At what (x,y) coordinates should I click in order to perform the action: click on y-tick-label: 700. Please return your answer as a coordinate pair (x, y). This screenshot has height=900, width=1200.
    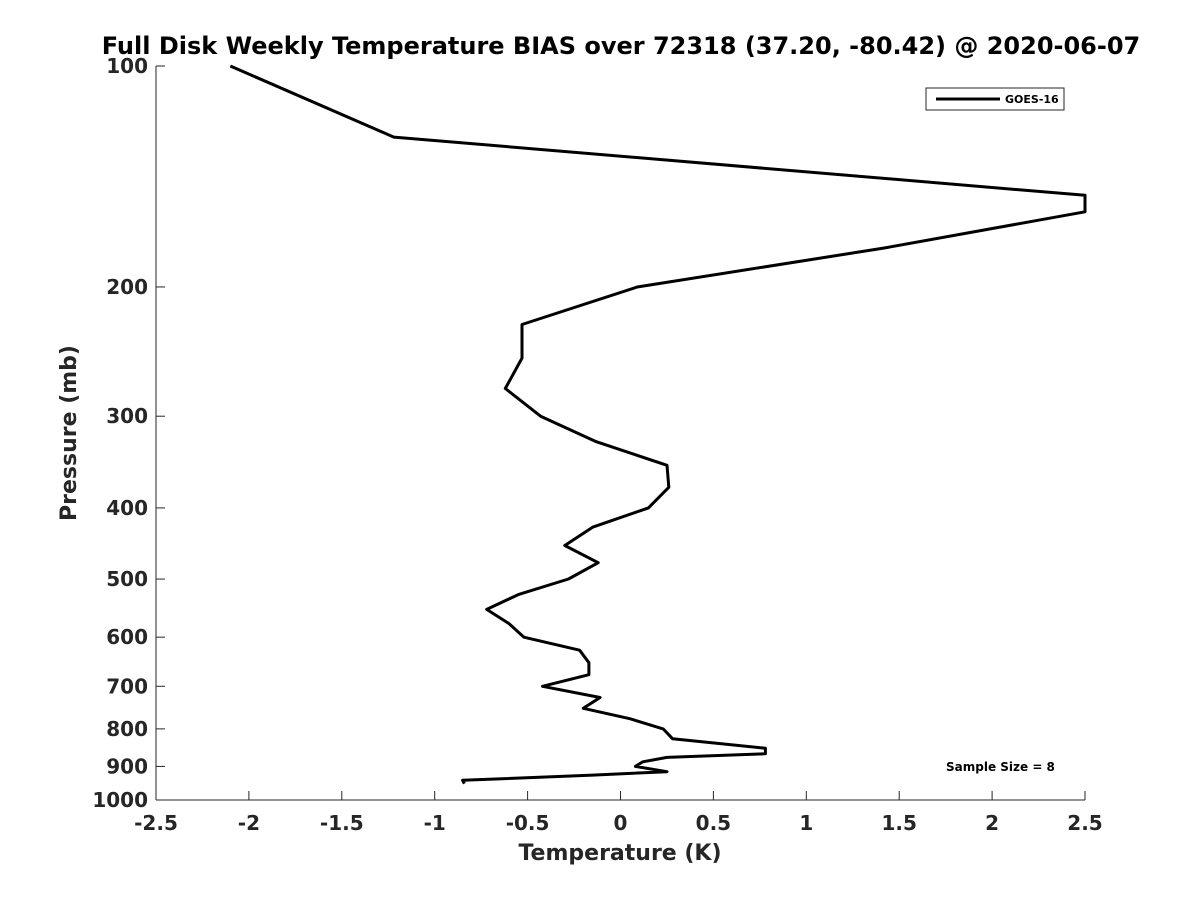
    Looking at the image, I should click on (127, 686).